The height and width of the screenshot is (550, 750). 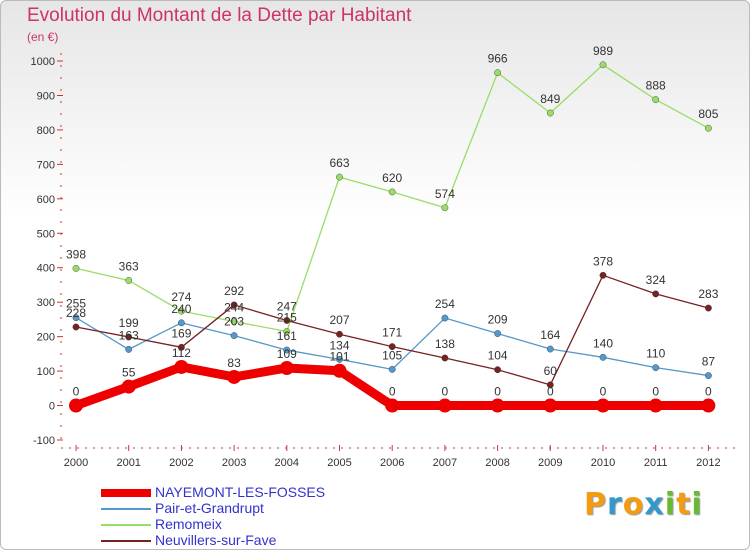 I want to click on y-tick-label: 900, so click(x=46, y=96).